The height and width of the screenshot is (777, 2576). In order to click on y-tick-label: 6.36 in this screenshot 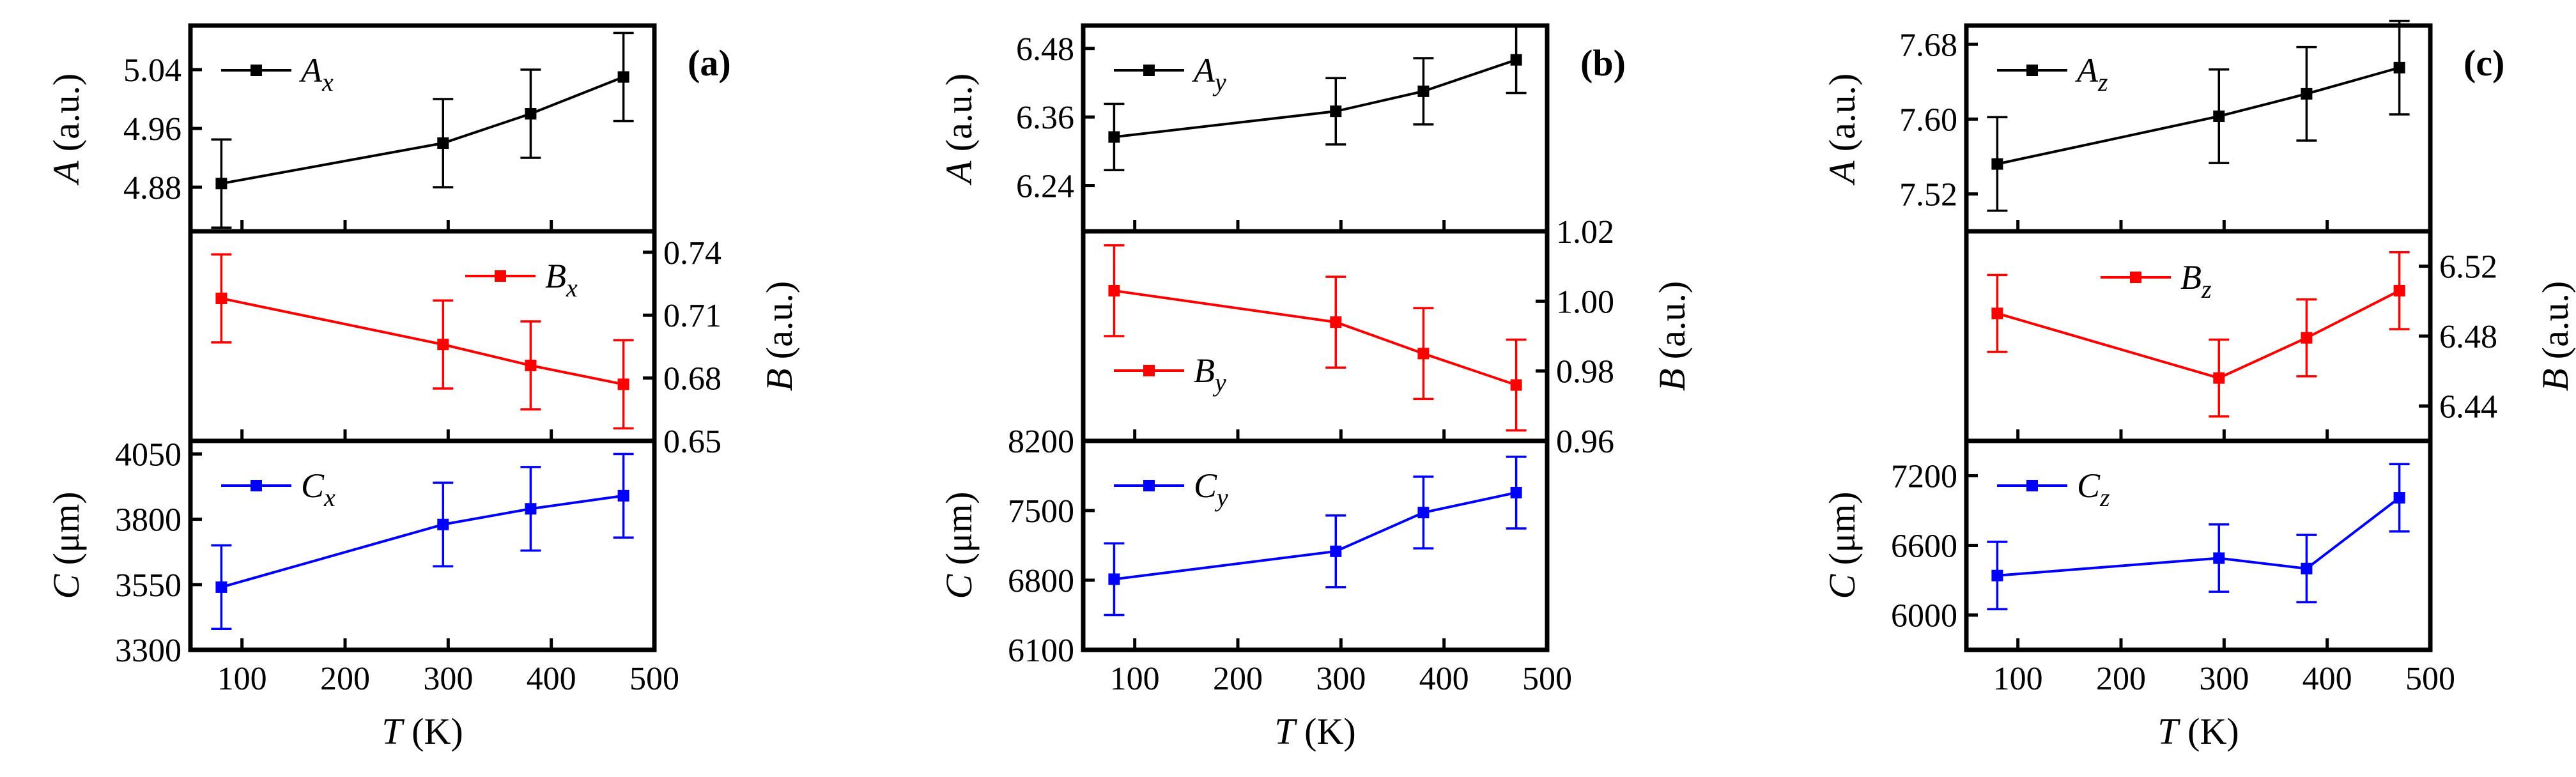, I will do `click(1045, 118)`.